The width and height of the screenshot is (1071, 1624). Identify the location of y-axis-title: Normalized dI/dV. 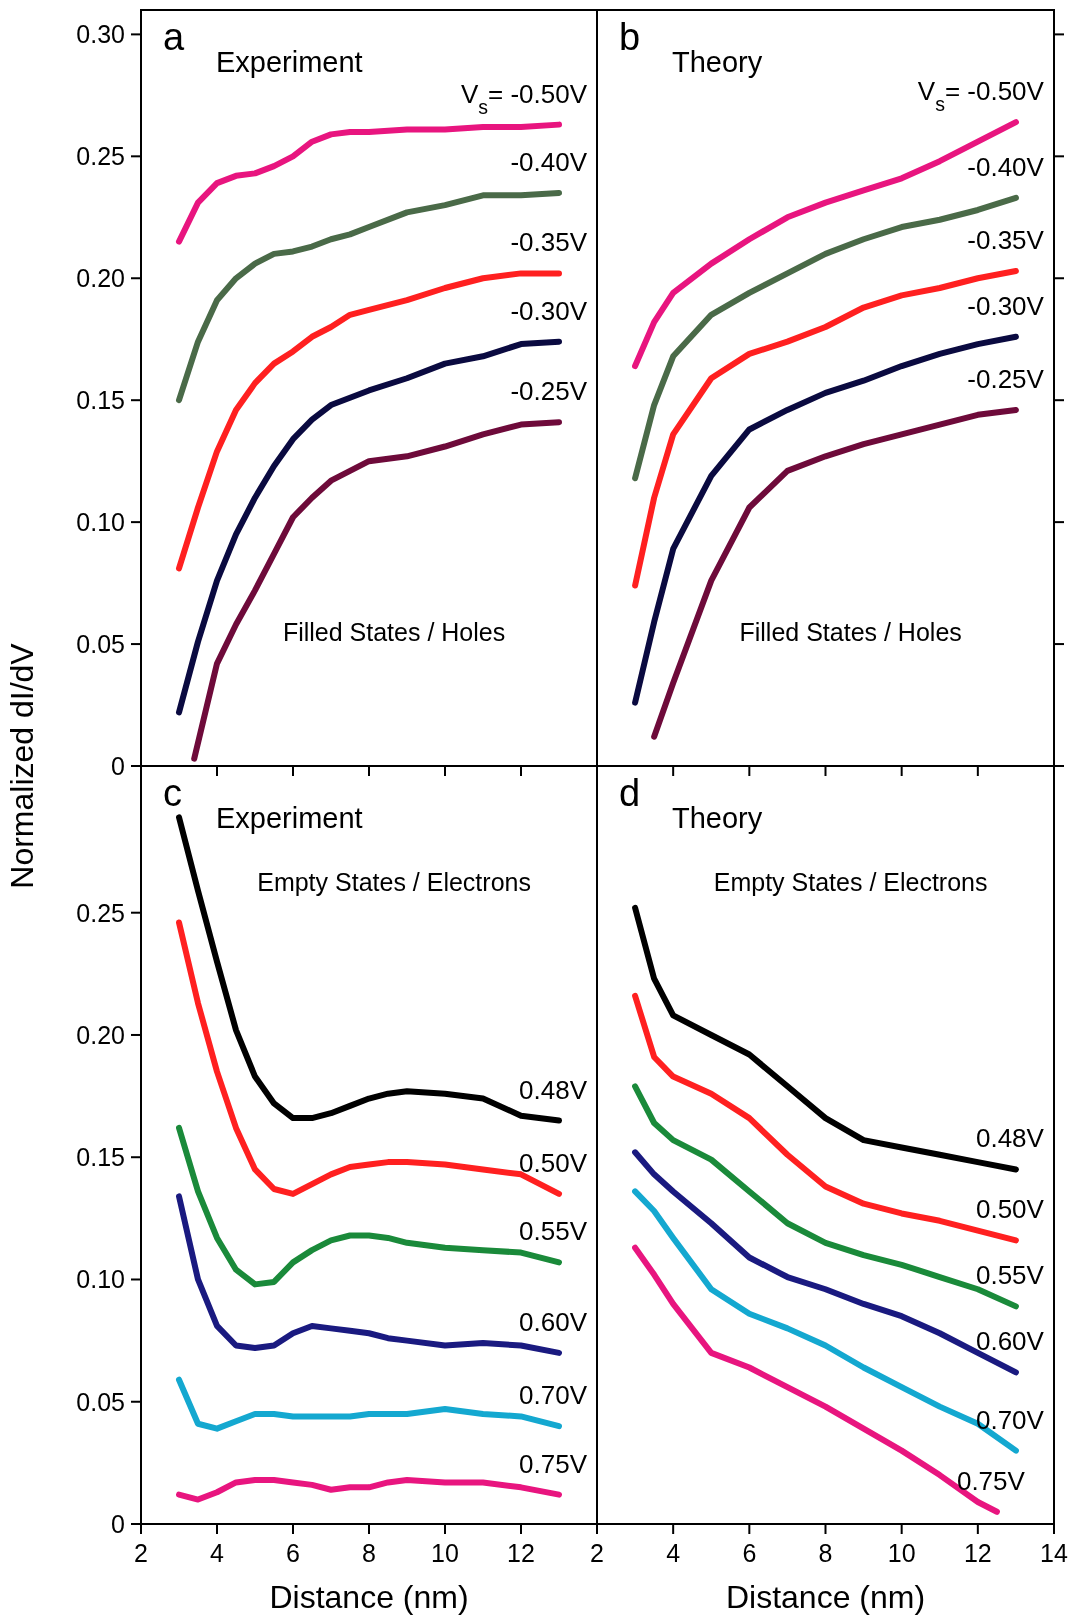
(22, 765).